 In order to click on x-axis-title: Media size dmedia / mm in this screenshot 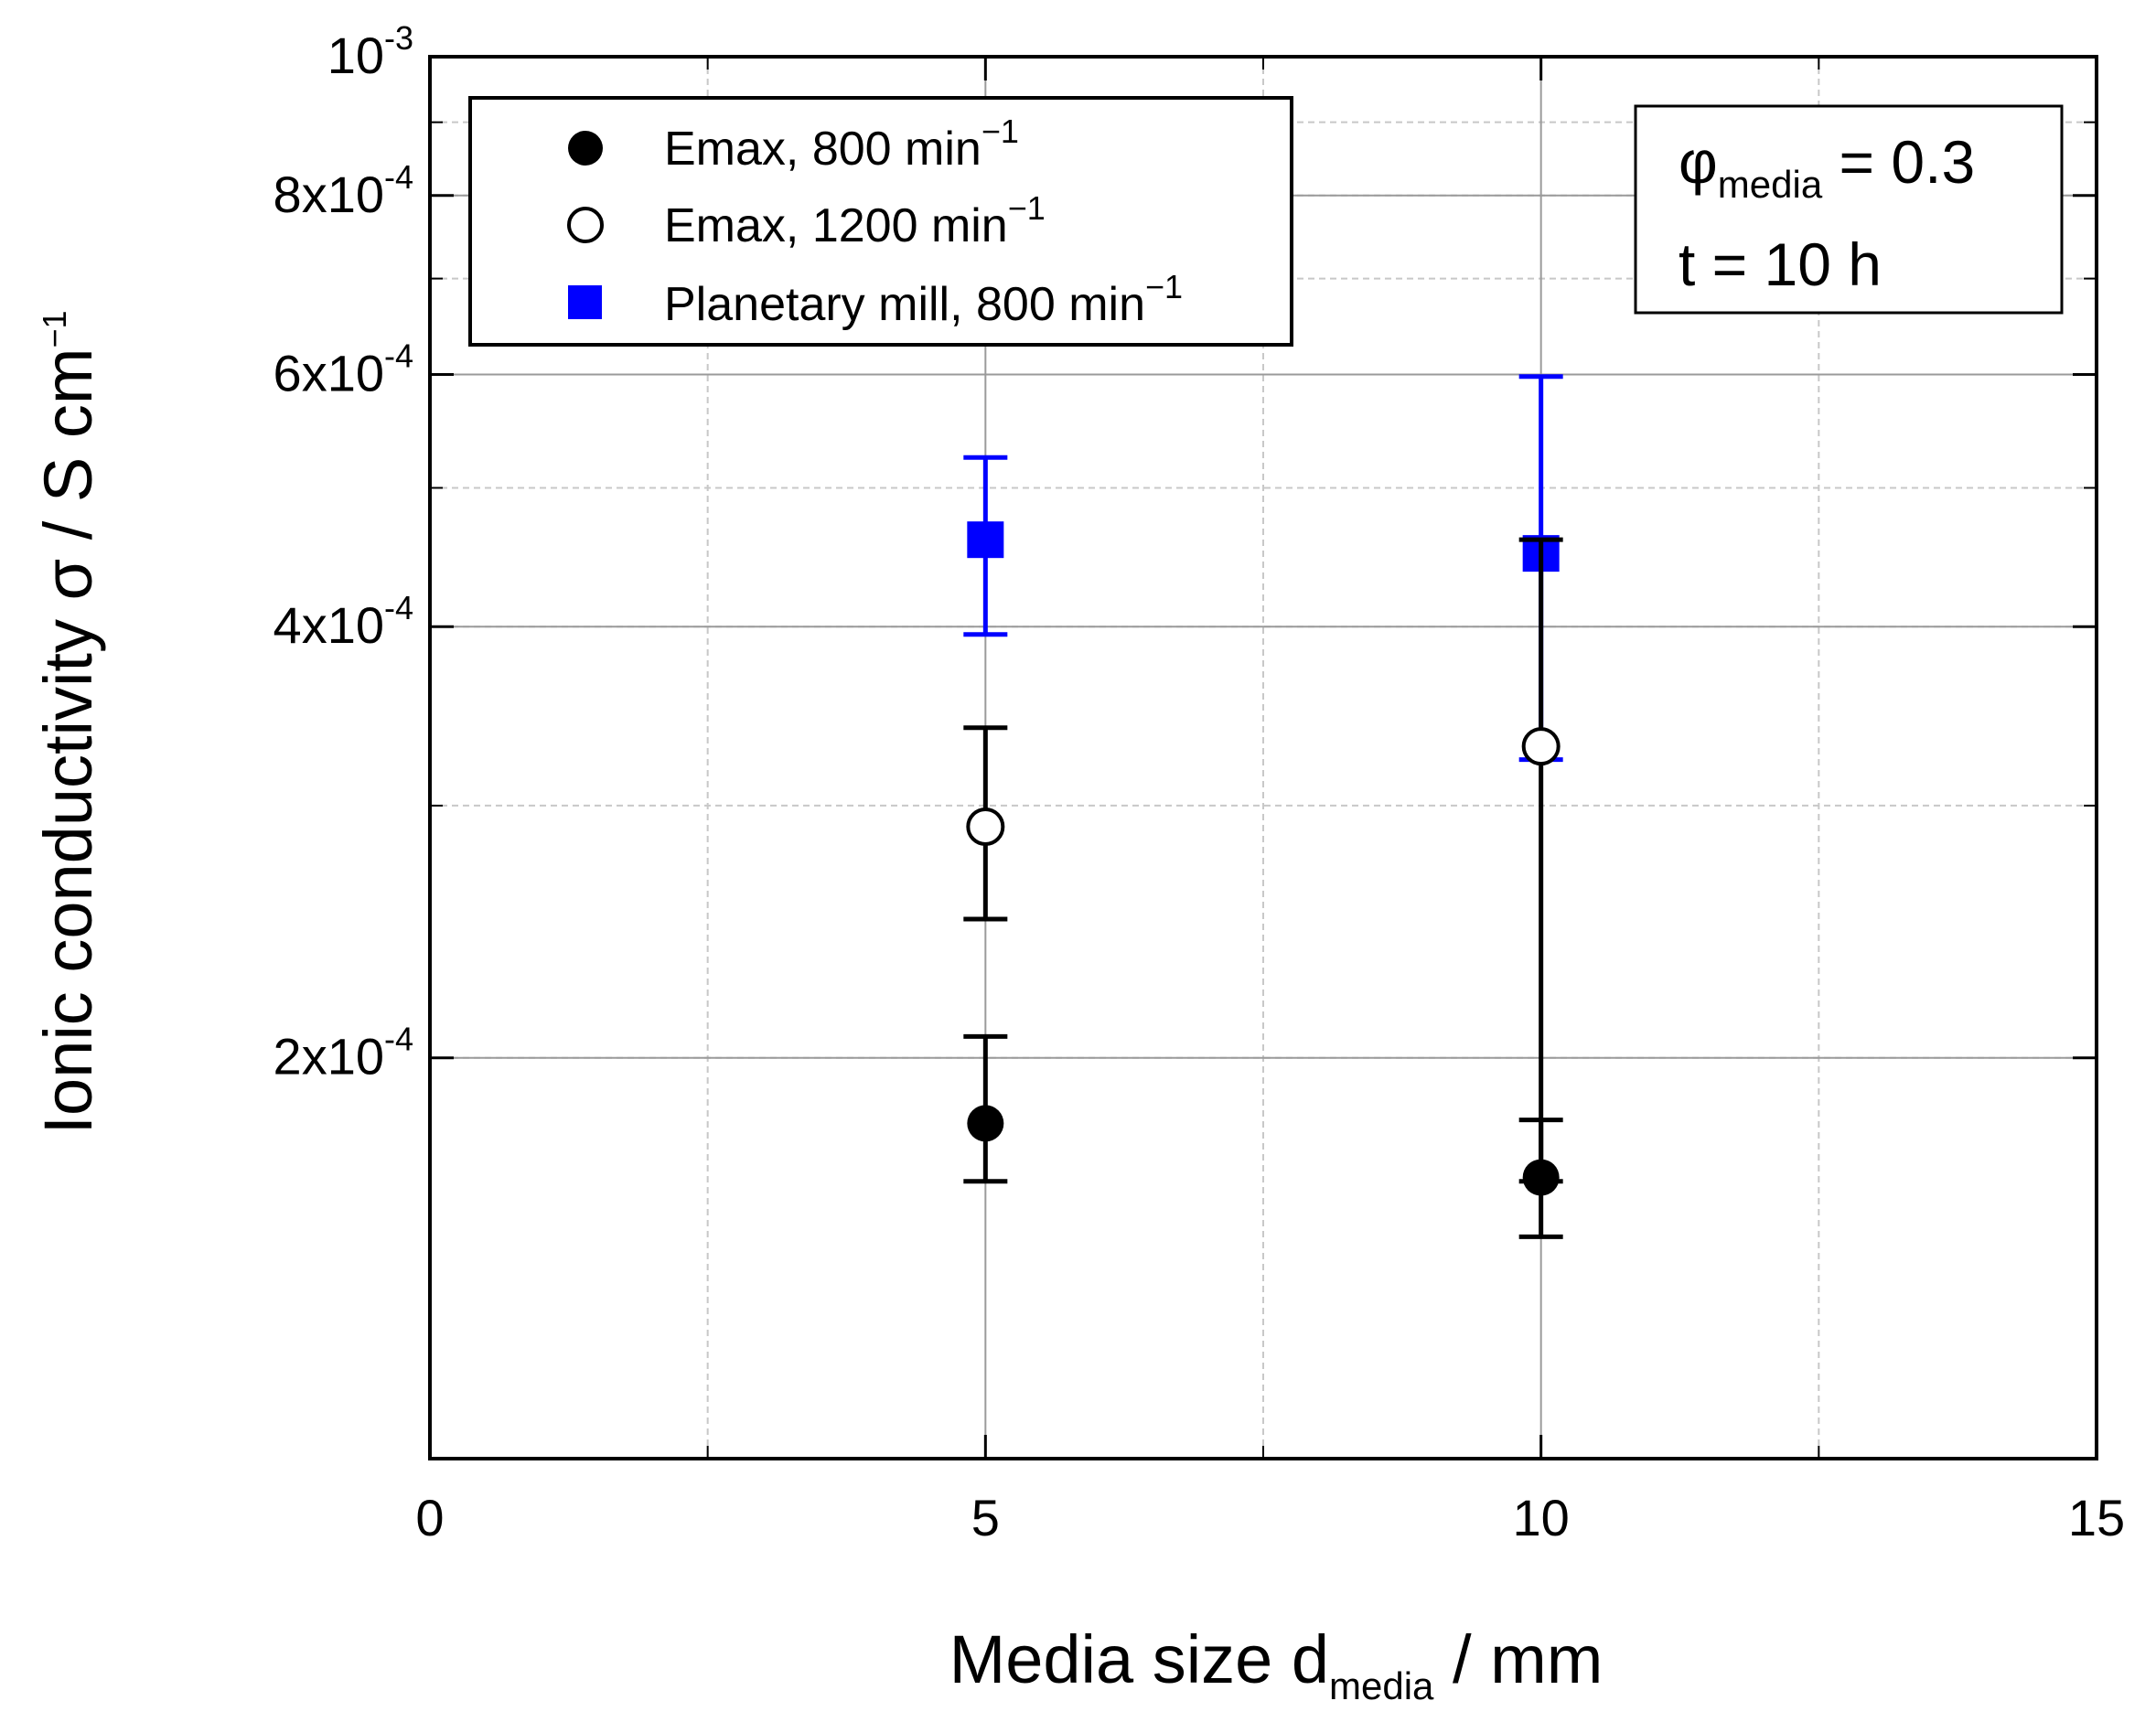, I will do `click(1277, 1664)`.